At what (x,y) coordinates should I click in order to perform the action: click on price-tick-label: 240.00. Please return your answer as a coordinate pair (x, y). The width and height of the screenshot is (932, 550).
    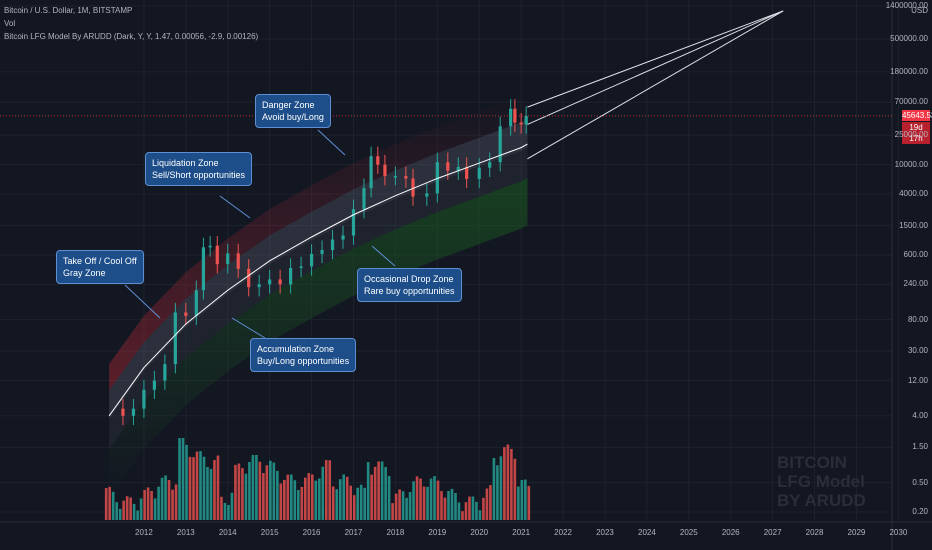
    Looking at the image, I should click on (915, 284).